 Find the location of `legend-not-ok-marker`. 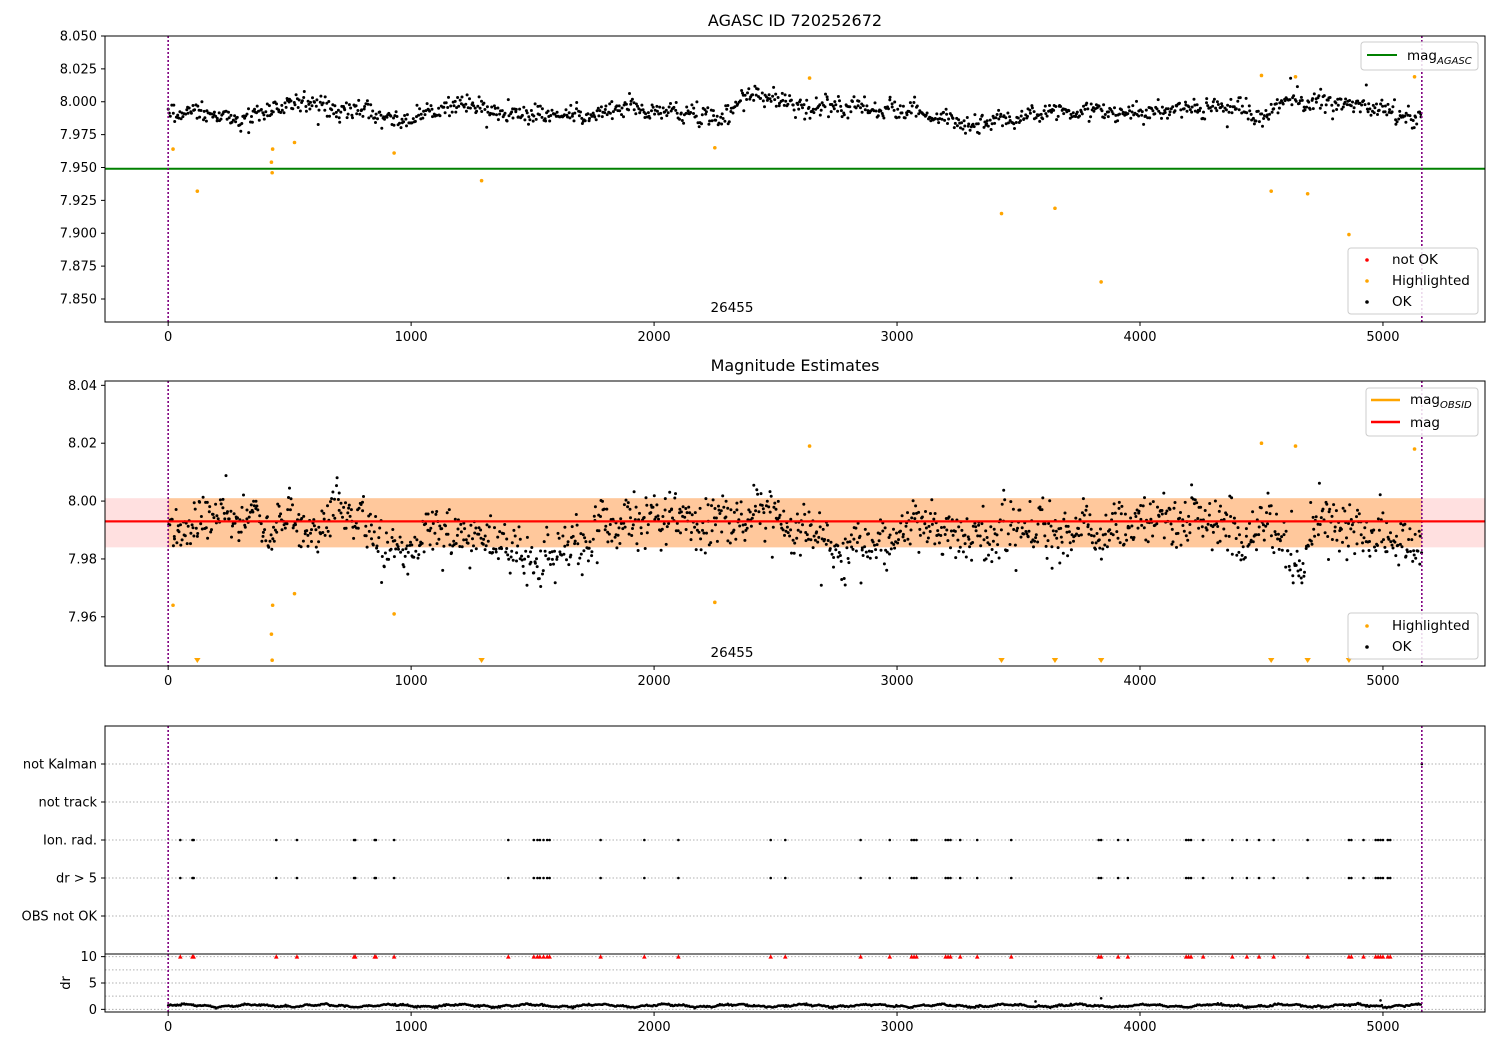

legend-not-ok-marker is located at coordinates (1367, 260).